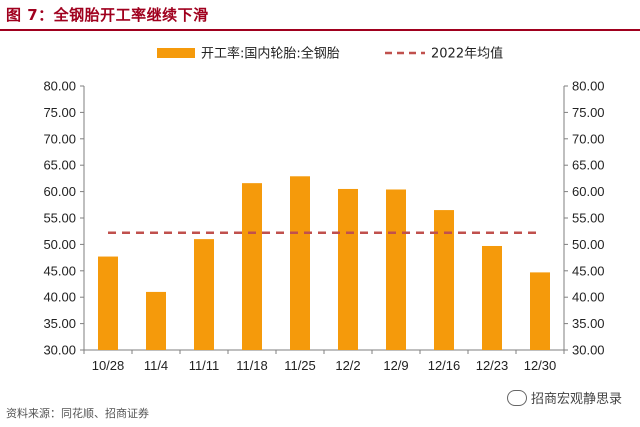 The width and height of the screenshot is (640, 427). I want to click on y-tick-label: 60.00, so click(59, 191).